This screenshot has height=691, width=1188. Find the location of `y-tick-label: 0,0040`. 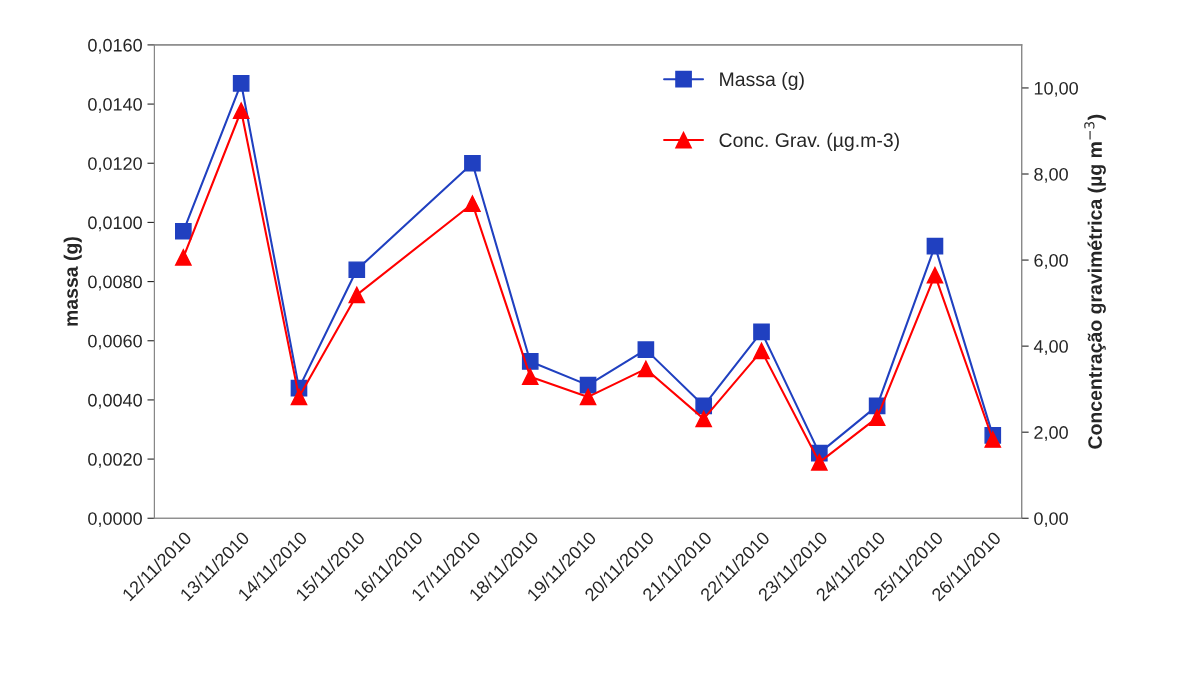

y-tick-label: 0,0040 is located at coordinates (115, 401).